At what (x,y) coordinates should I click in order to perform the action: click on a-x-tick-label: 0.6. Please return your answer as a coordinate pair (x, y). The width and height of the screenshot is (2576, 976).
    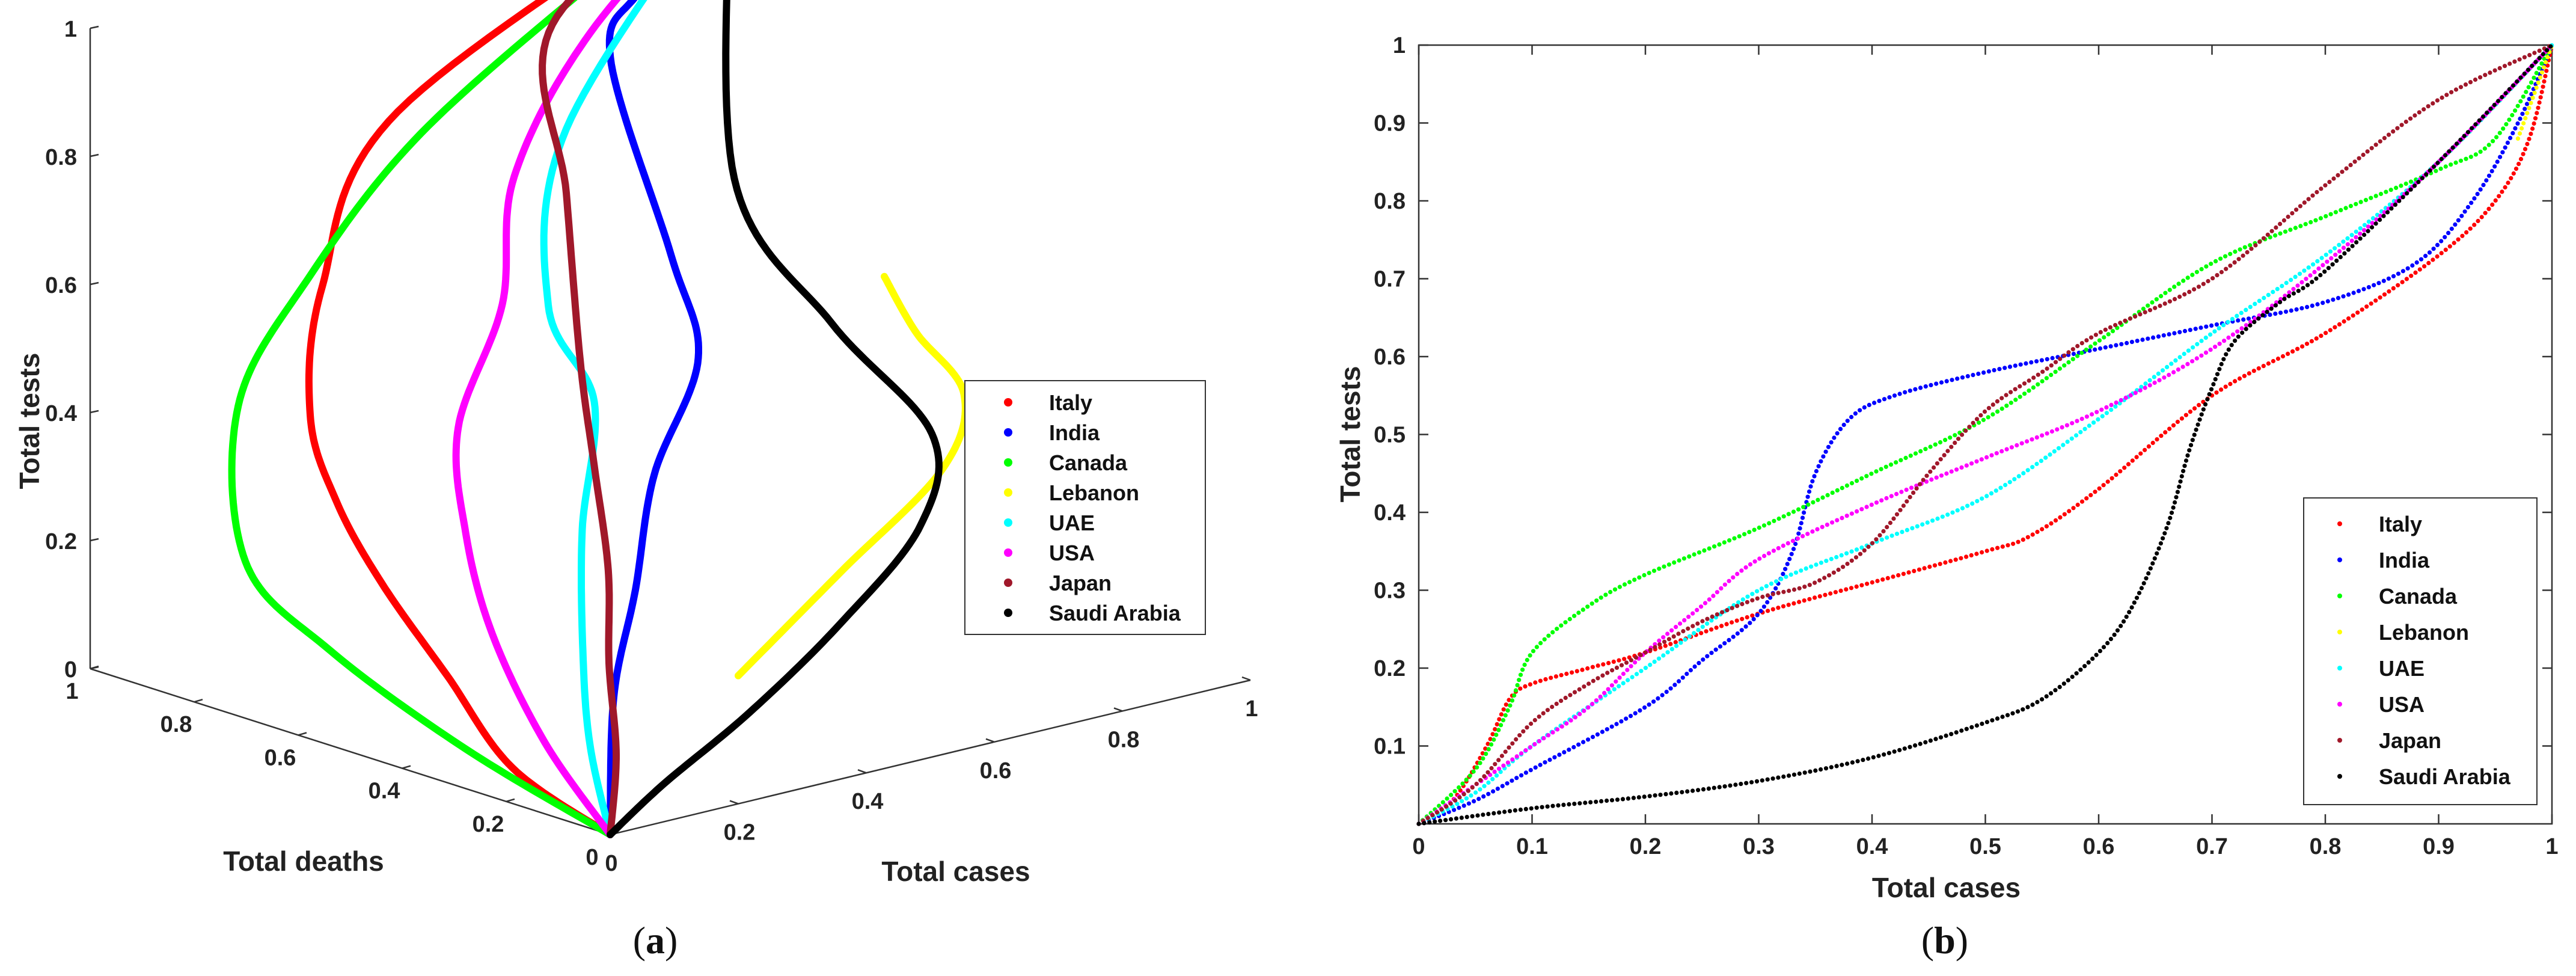
    Looking at the image, I should click on (996, 771).